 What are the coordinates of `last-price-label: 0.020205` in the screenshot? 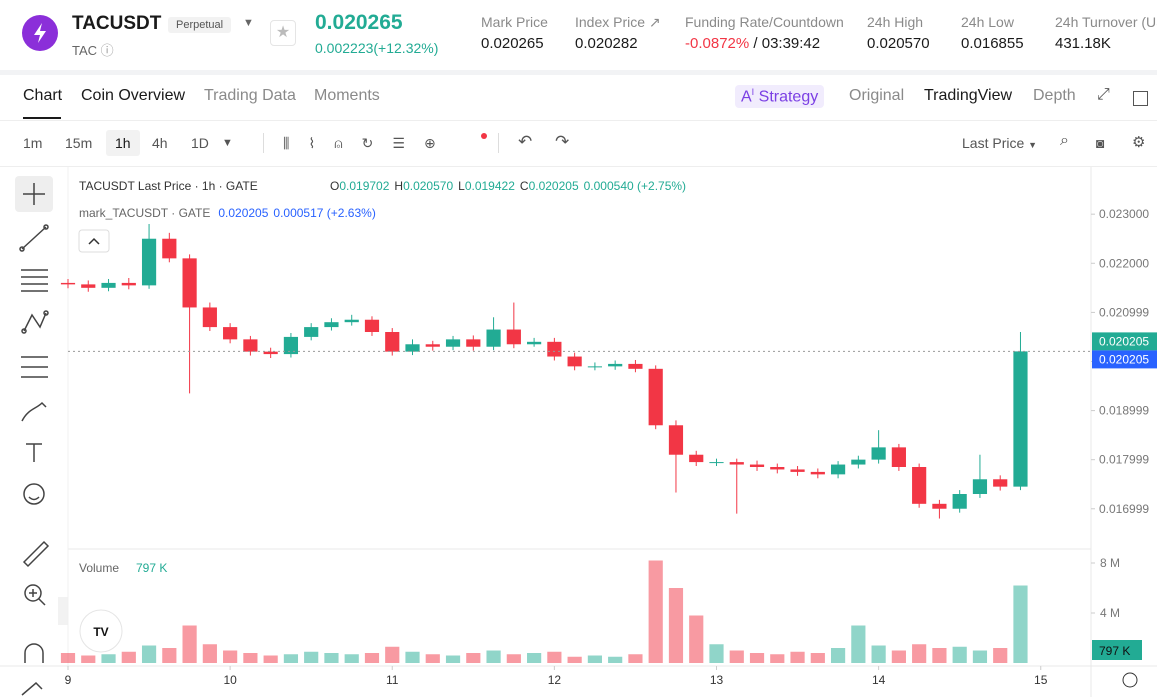 It's located at (1124, 341).